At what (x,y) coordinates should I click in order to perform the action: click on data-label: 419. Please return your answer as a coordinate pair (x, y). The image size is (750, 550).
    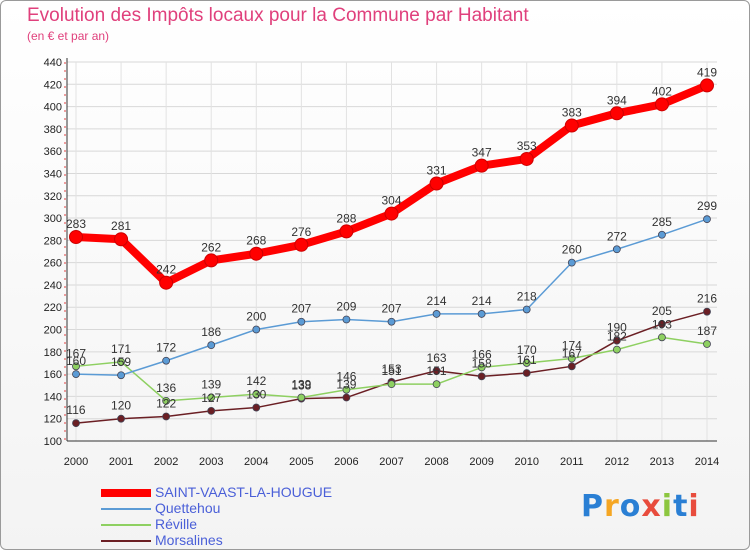
    Looking at the image, I should click on (707, 72).